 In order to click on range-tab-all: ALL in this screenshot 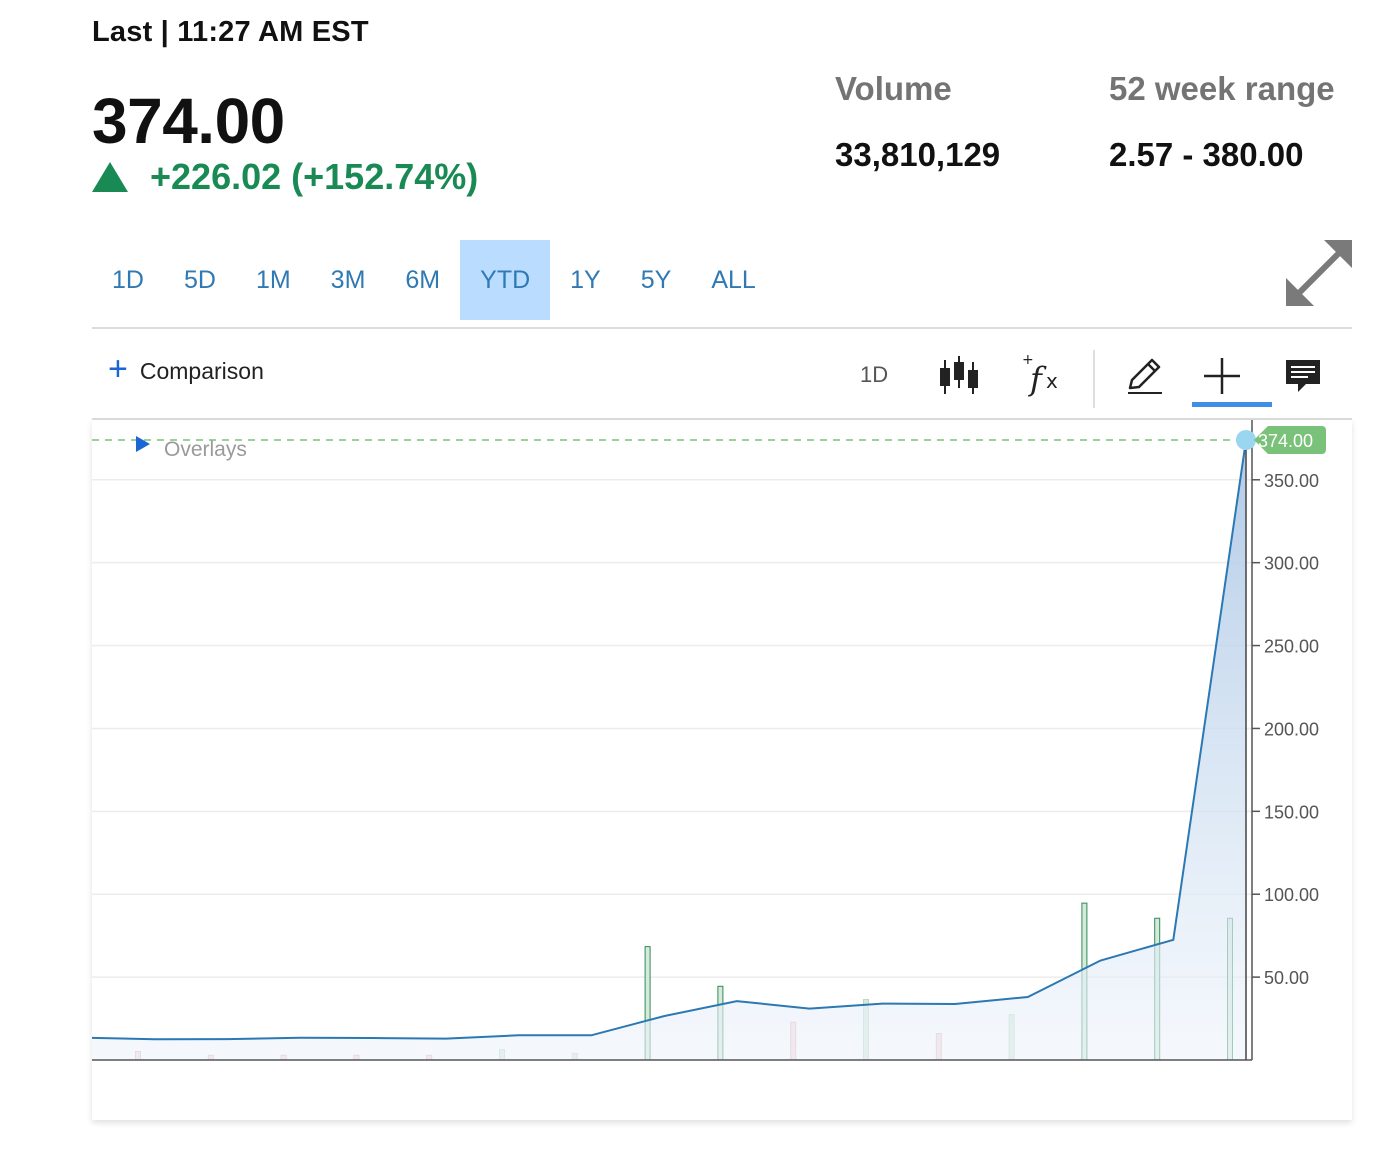, I will do `click(733, 280)`.